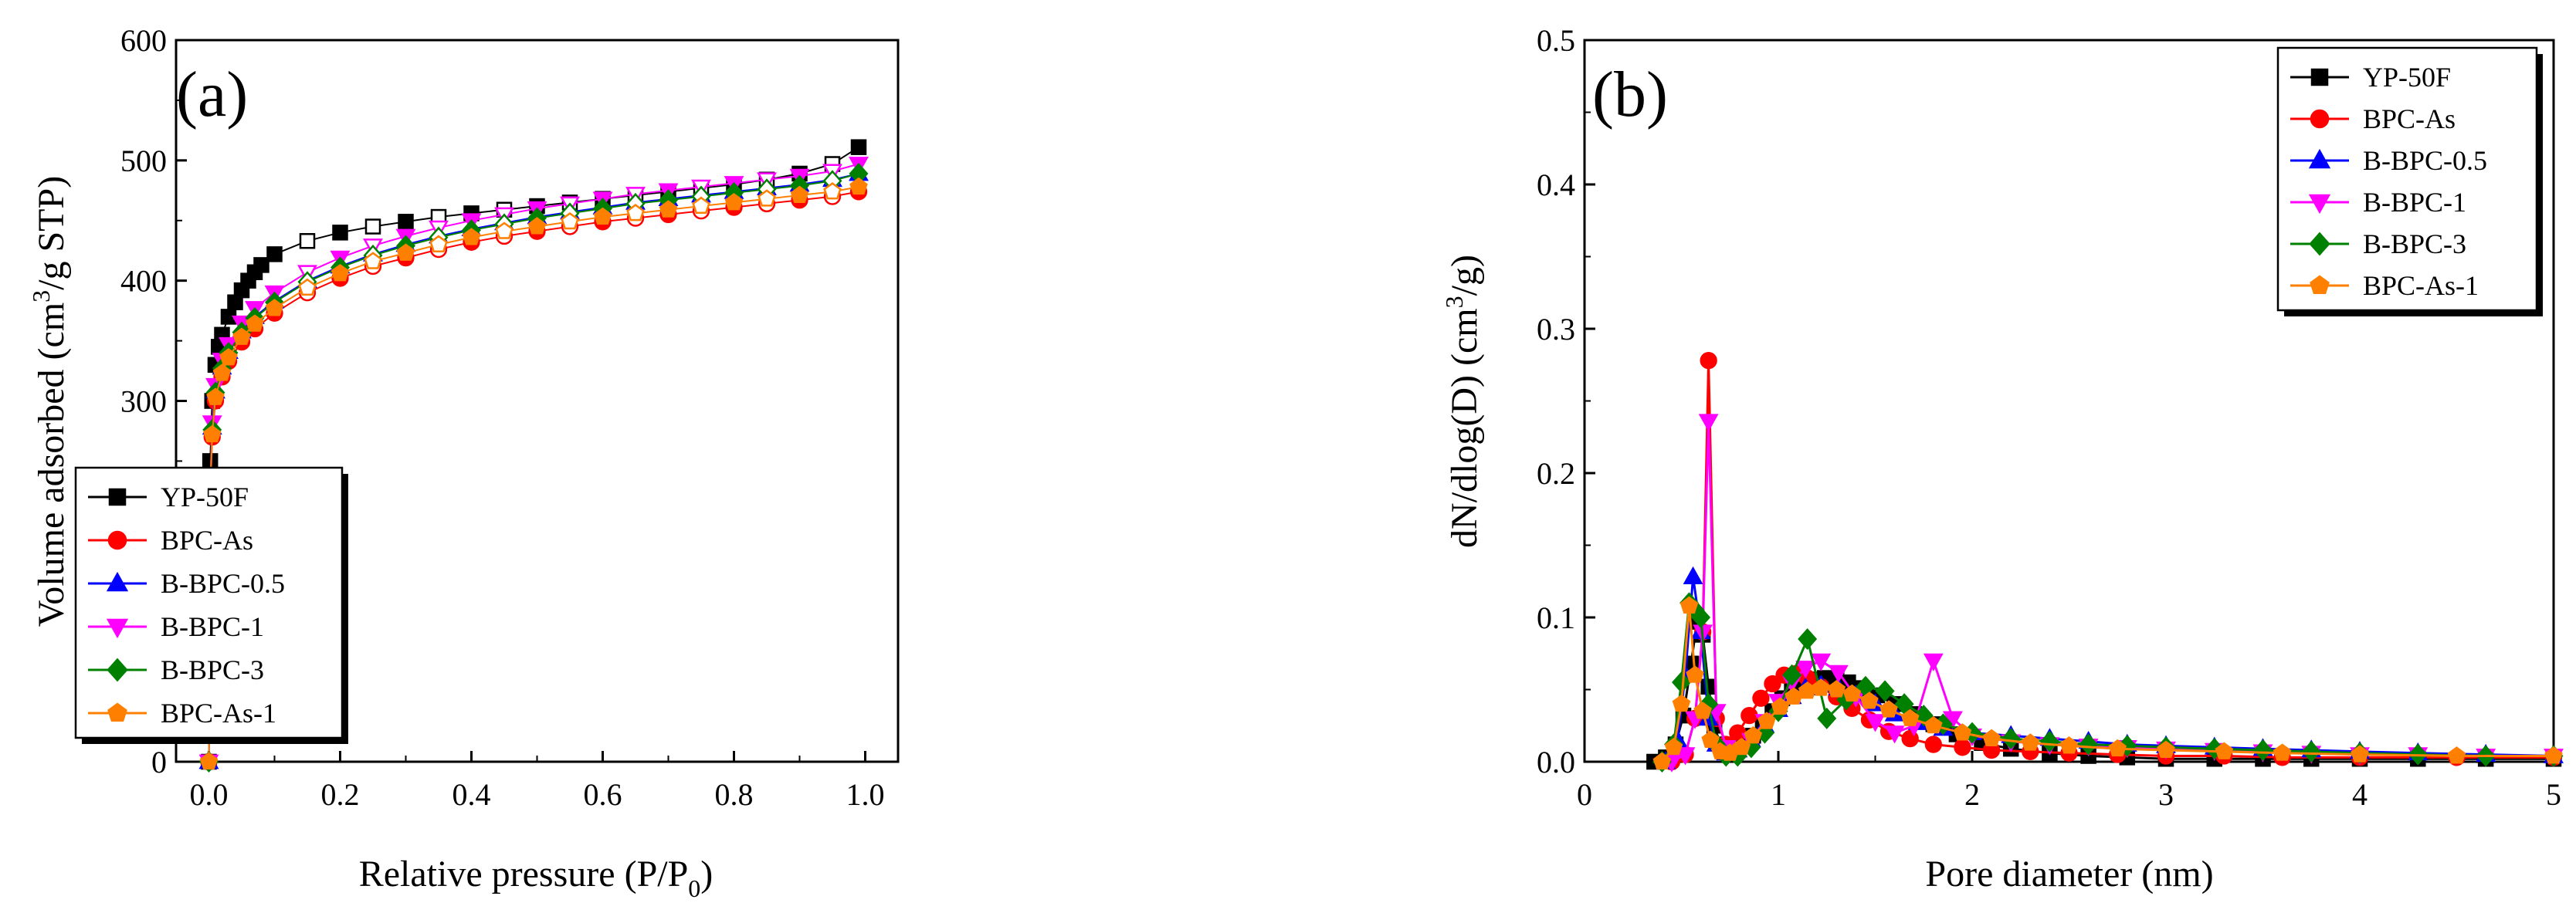  What do you see at coordinates (1556, 474) in the screenshot?
I see `y-tick-label: 0.2` at bounding box center [1556, 474].